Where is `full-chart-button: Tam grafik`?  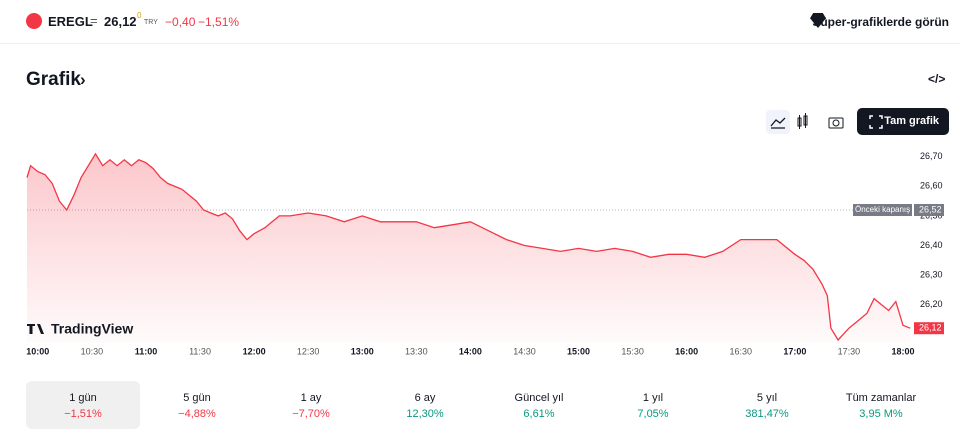
full-chart-button: Tam grafik is located at coordinates (903, 121).